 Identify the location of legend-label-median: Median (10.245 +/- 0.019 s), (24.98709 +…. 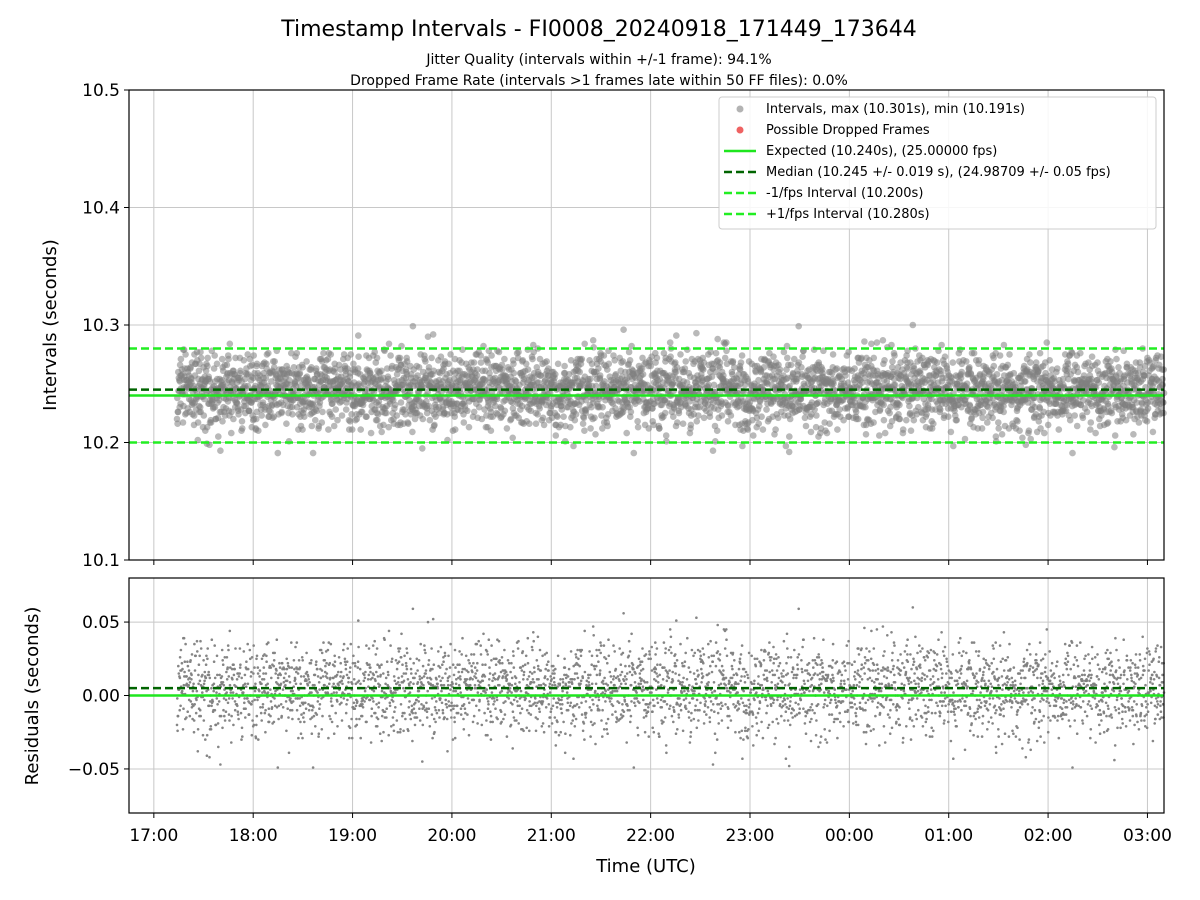
(938, 172).